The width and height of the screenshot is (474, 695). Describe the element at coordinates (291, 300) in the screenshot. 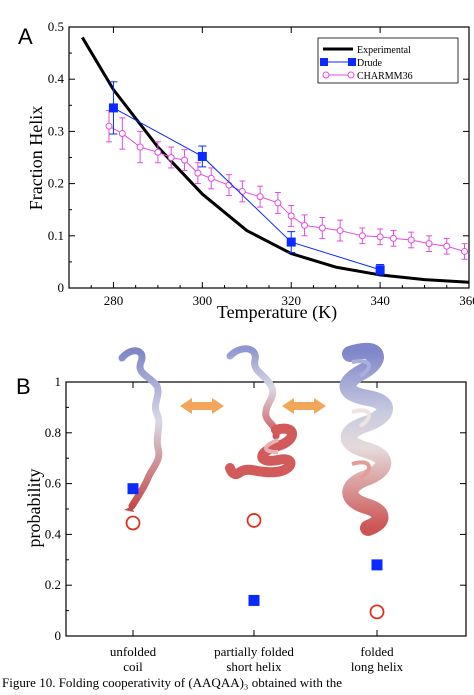

I see `x-tick-label: 320` at that location.